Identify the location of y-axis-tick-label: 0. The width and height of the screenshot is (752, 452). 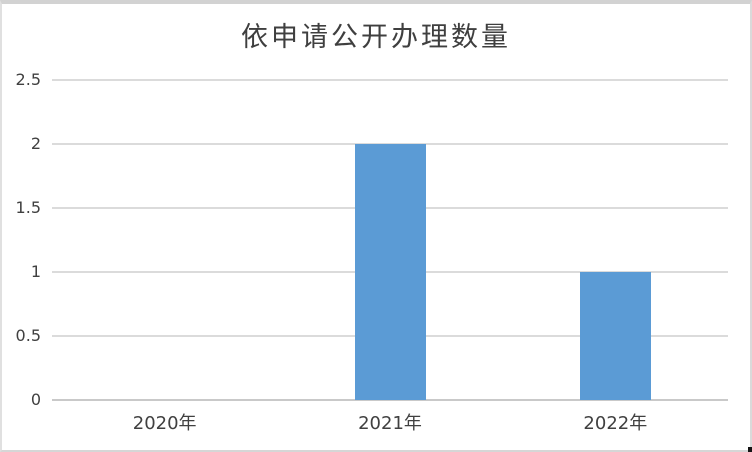
(35, 399).